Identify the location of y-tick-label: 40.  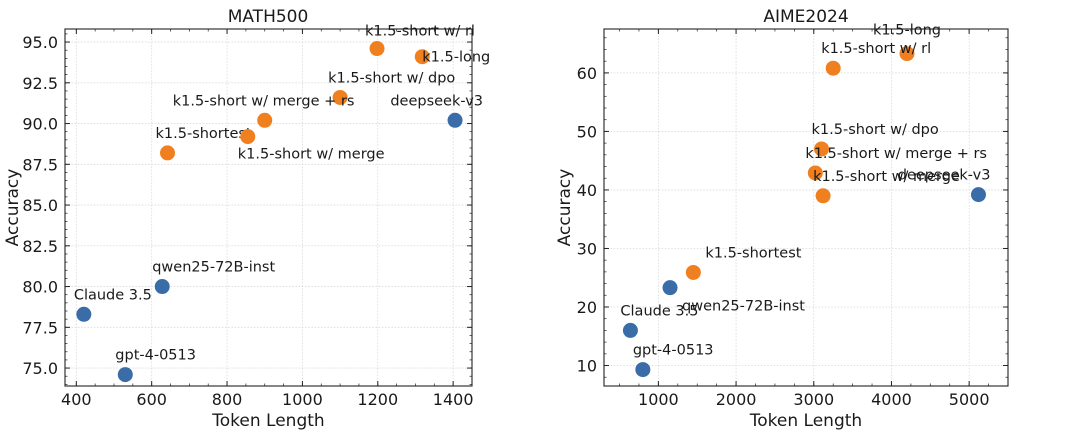
(587, 190).